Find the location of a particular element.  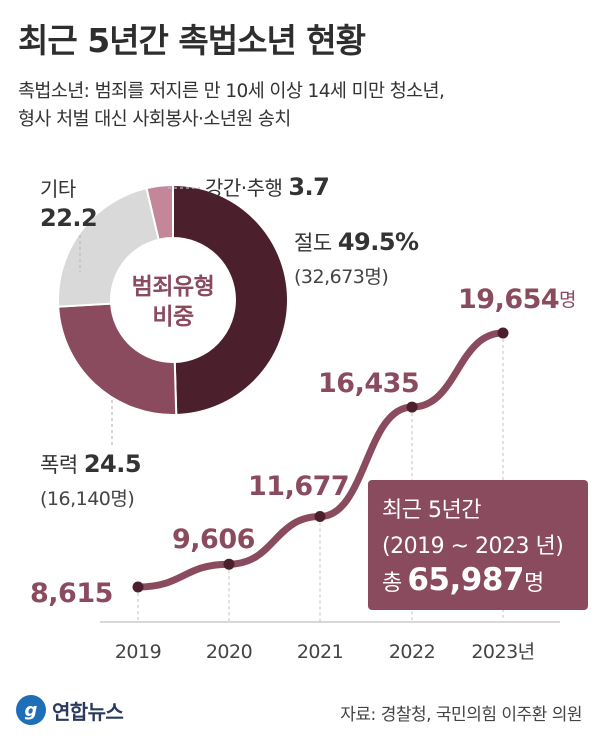

pie-label-other-value: 22.2 is located at coordinates (68, 218).